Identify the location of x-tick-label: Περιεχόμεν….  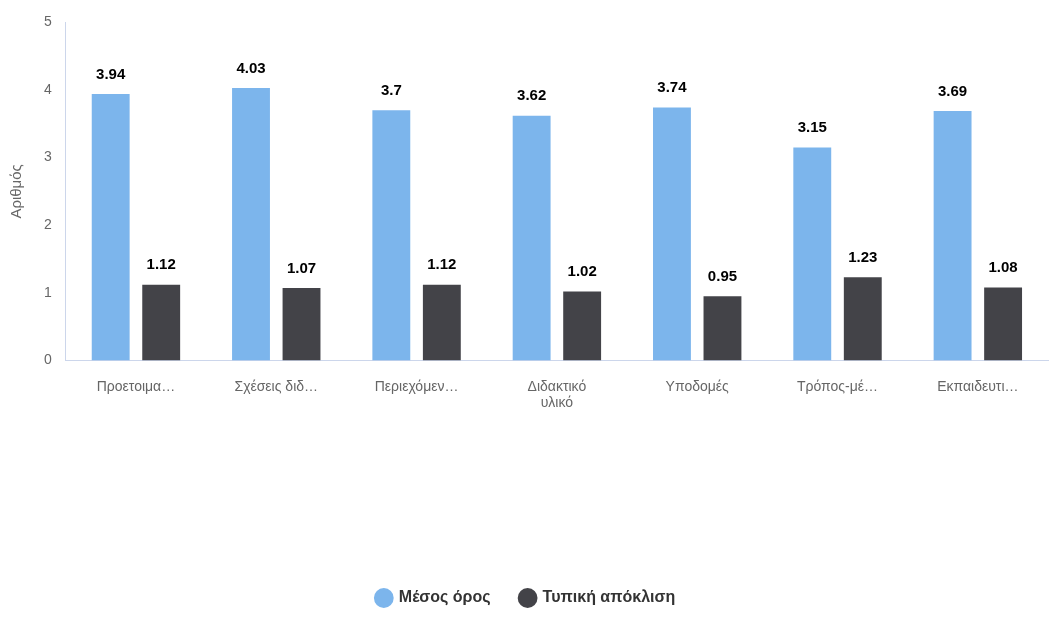
(416, 385).